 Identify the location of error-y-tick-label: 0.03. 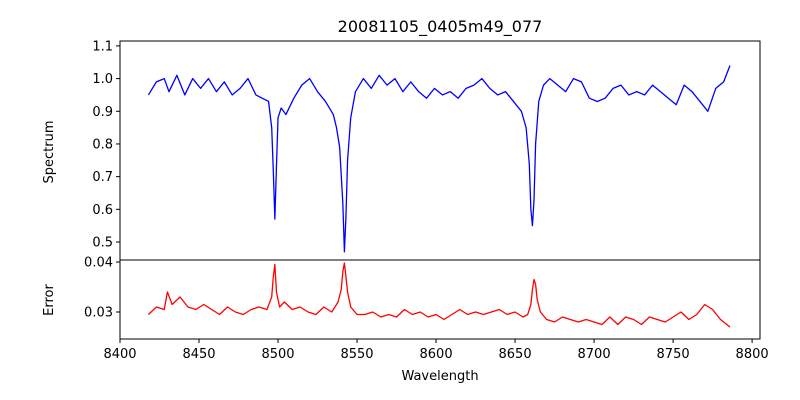
(98, 313).